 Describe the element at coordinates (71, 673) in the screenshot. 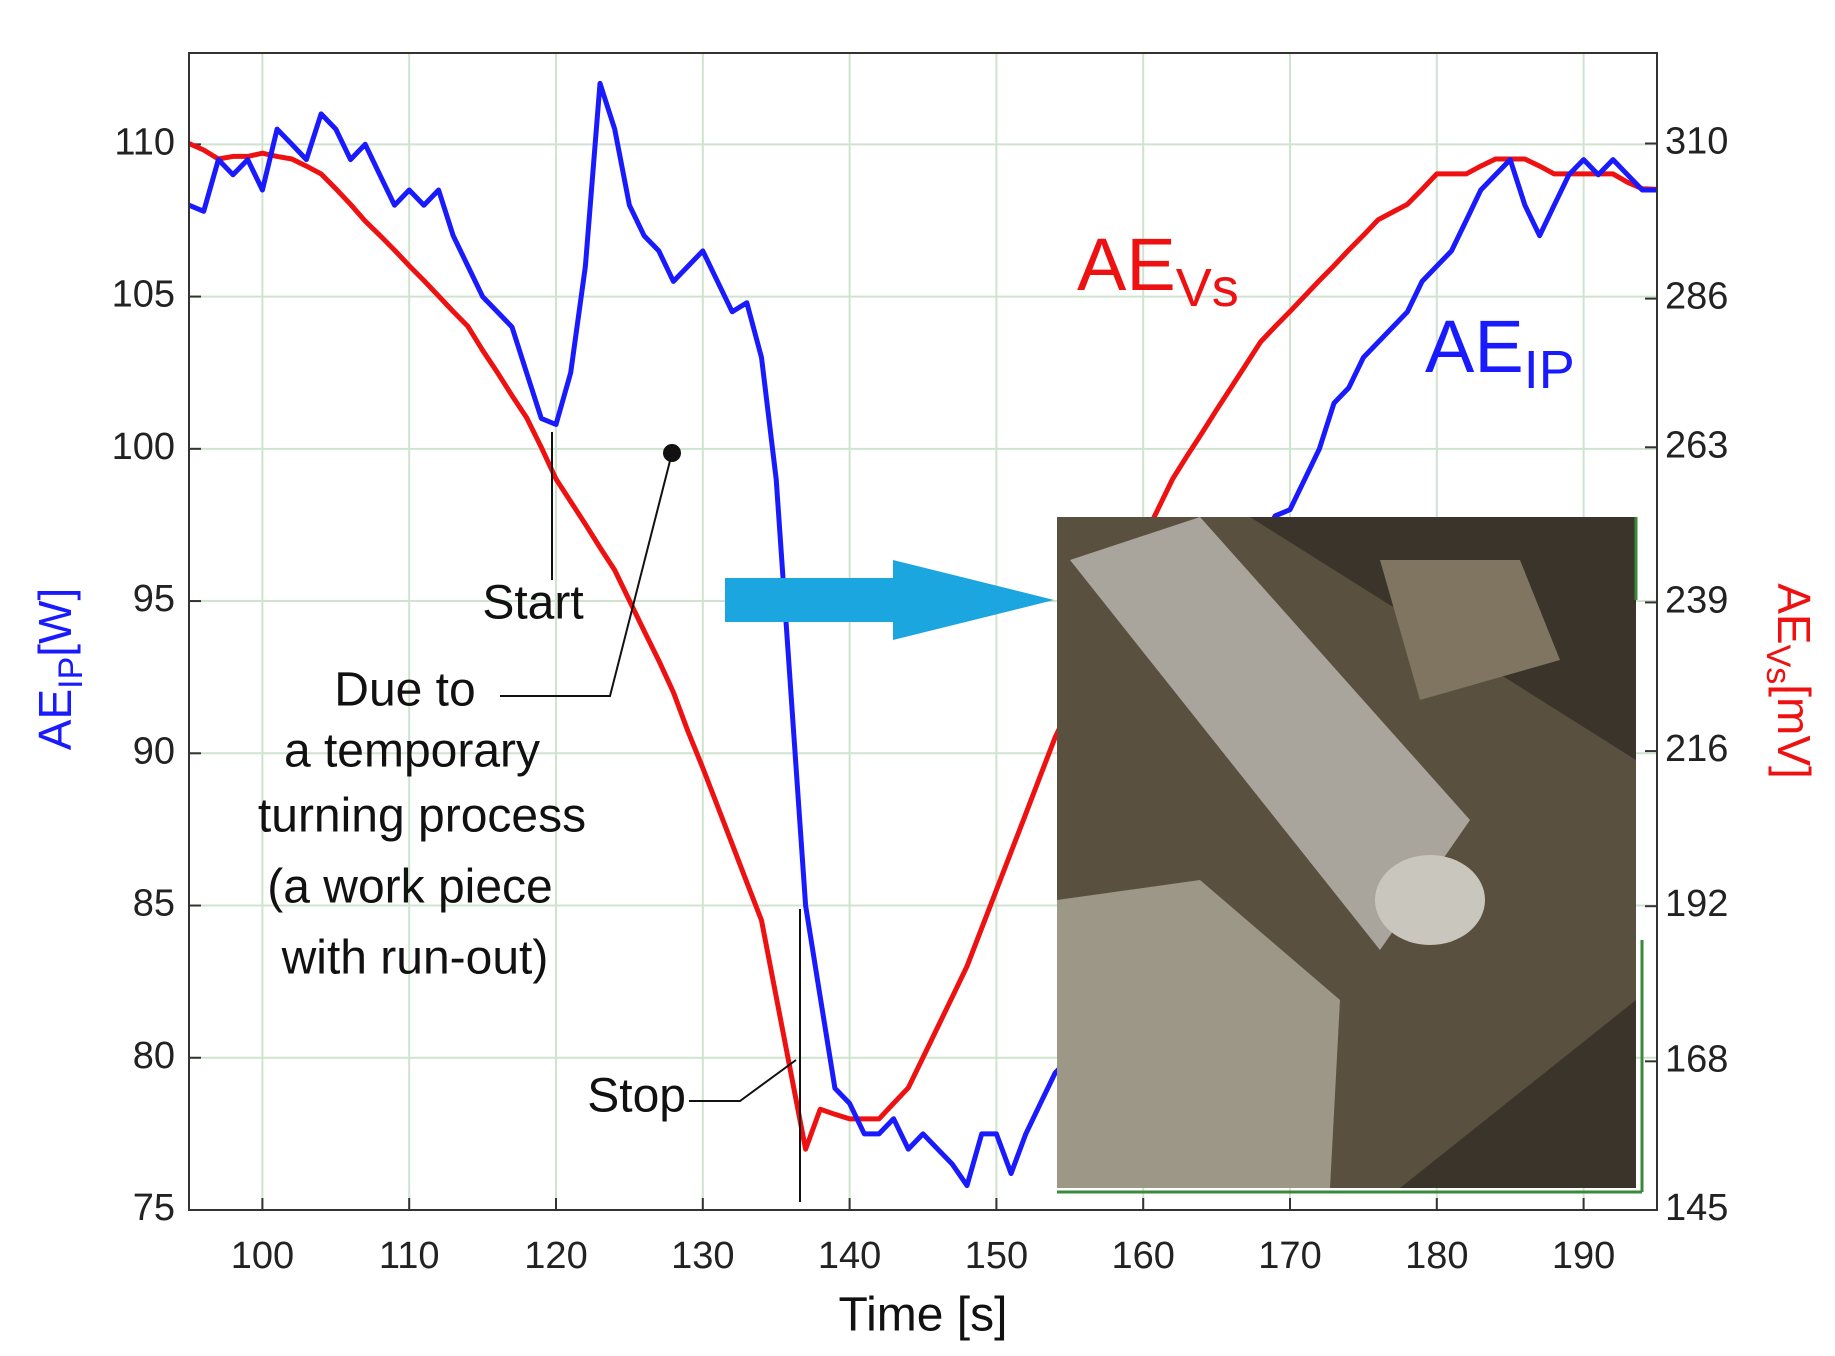

I see `y-axis-title-sub: IP` at that location.